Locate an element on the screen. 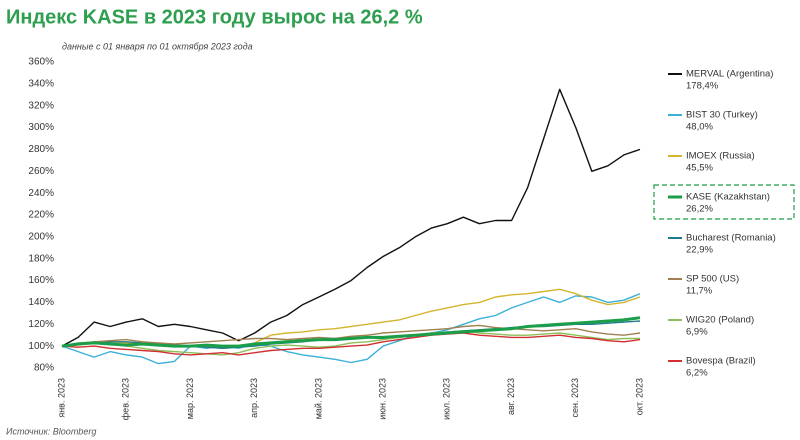  x-tick-label: апр. 2023 is located at coordinates (254, 398).